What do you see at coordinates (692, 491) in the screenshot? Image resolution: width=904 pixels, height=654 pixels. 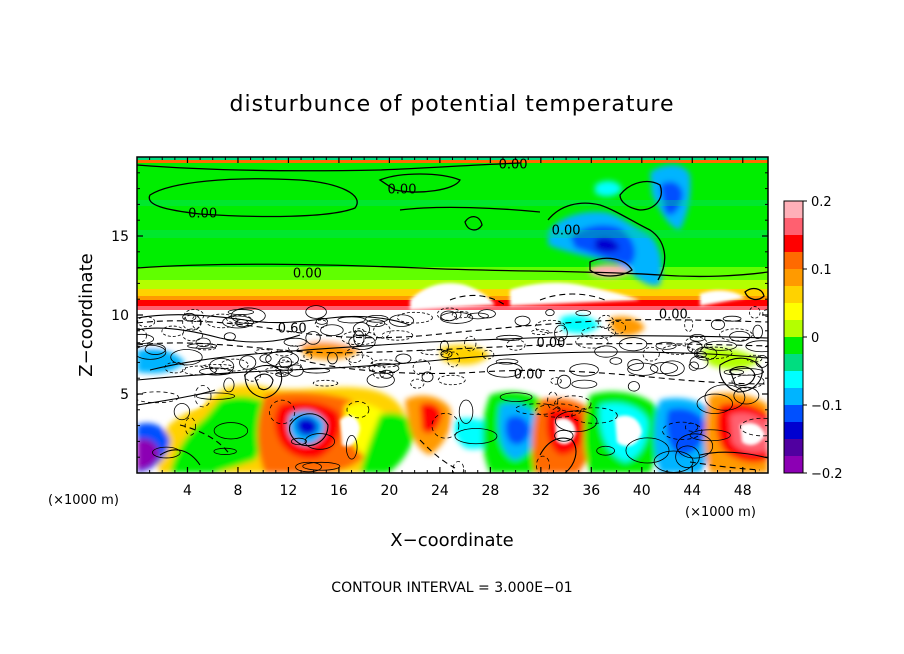 I see `x-tick-label: 44` at bounding box center [692, 491].